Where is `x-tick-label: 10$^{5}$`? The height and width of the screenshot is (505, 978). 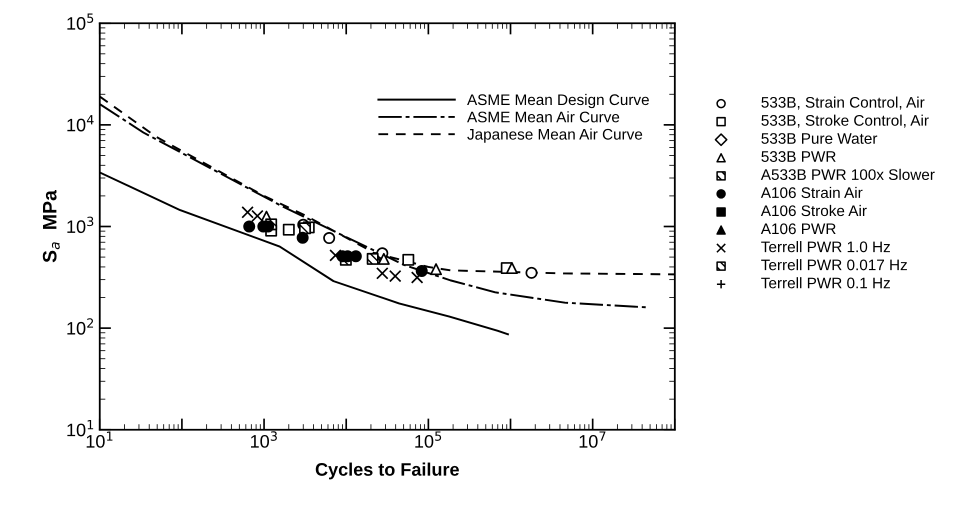
x-tick-label: 10$^{5}$ is located at coordinates (428, 439).